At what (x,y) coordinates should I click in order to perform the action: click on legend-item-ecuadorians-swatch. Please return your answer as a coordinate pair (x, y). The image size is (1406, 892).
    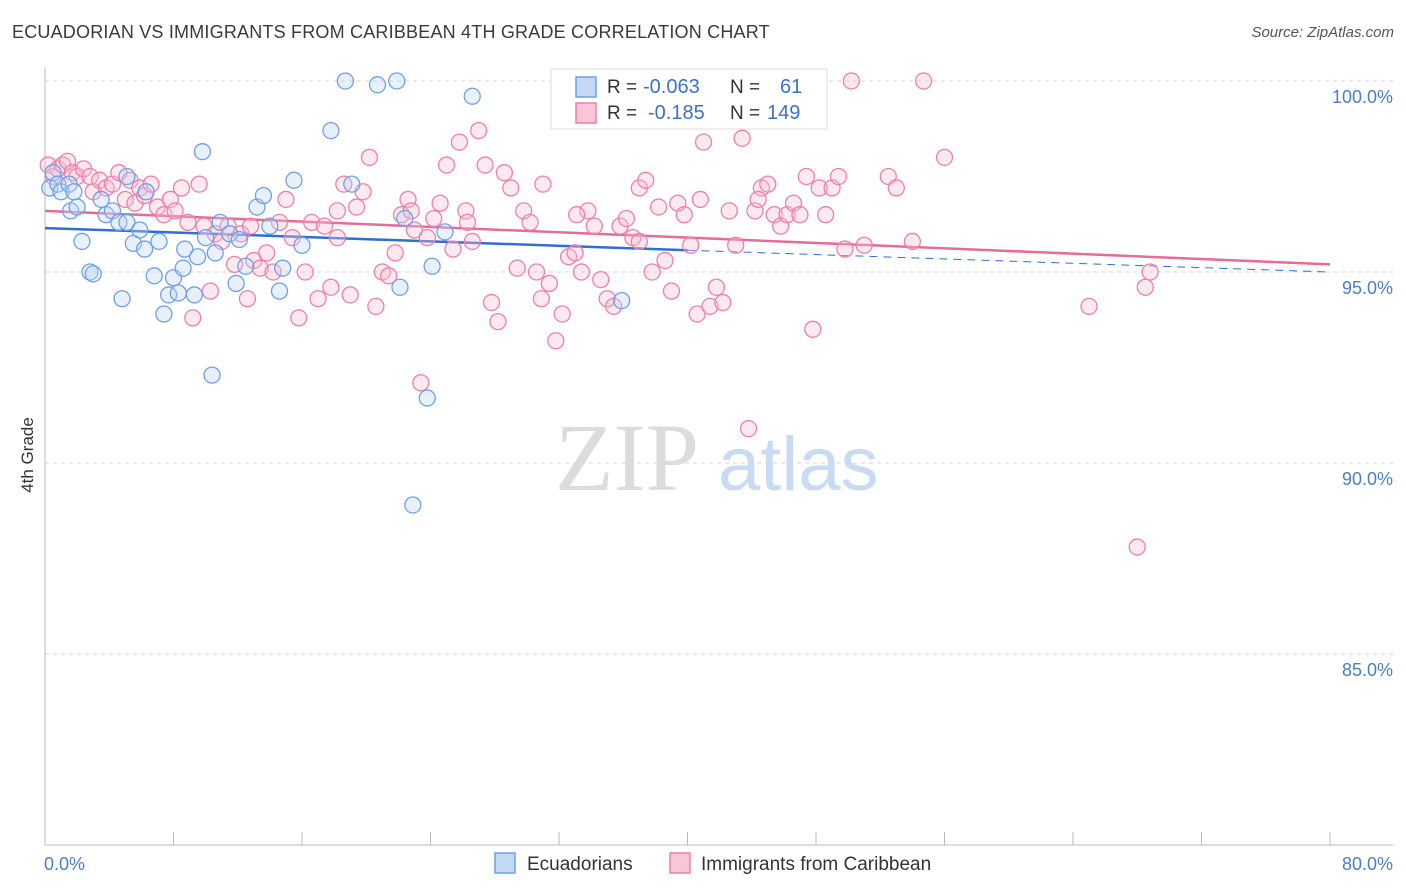
    Looking at the image, I should click on (505, 863).